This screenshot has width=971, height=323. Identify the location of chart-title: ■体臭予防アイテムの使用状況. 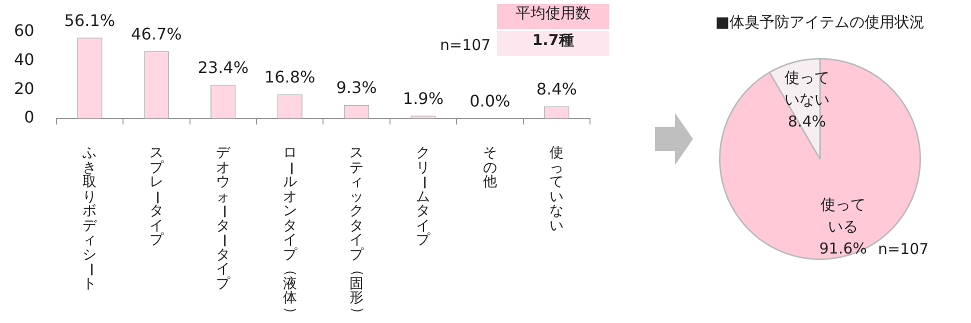
(820, 21).